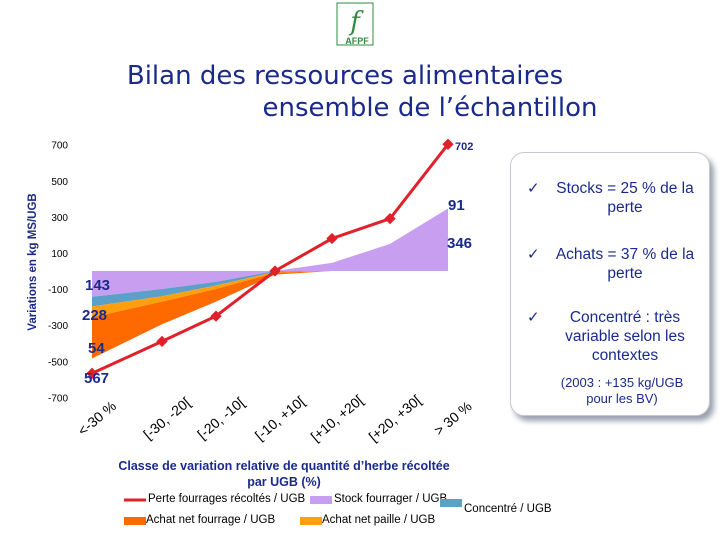  I want to click on data-label: 143, so click(97, 285).